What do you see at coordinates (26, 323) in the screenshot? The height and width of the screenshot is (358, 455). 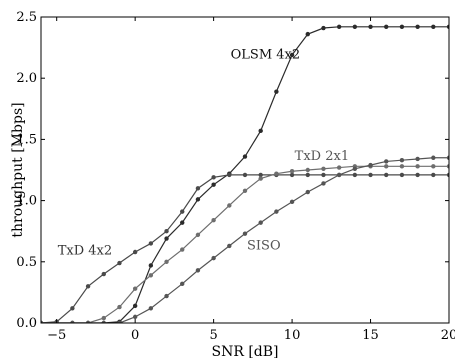 I see `y-tick-label: 0.0` at bounding box center [26, 323].